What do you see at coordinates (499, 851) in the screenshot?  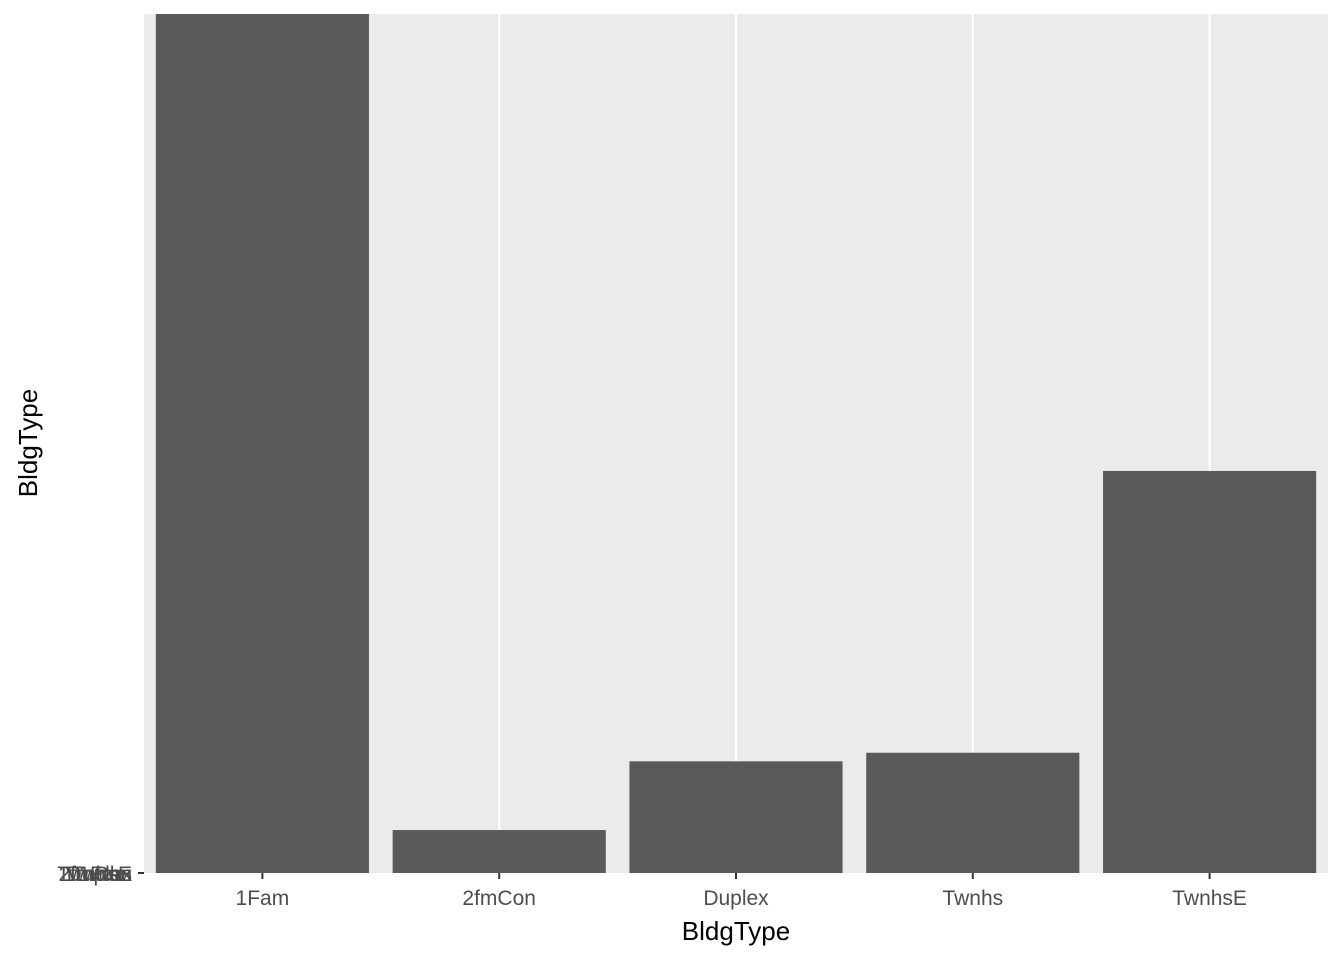 I see `bar-2fmcon` at bounding box center [499, 851].